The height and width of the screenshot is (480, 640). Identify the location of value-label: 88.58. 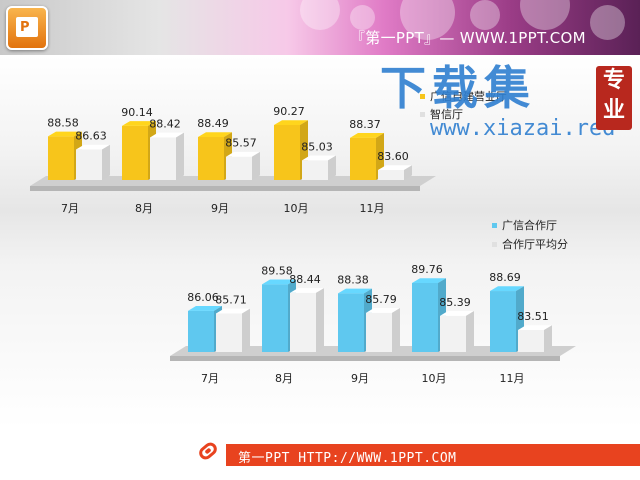
(63, 122).